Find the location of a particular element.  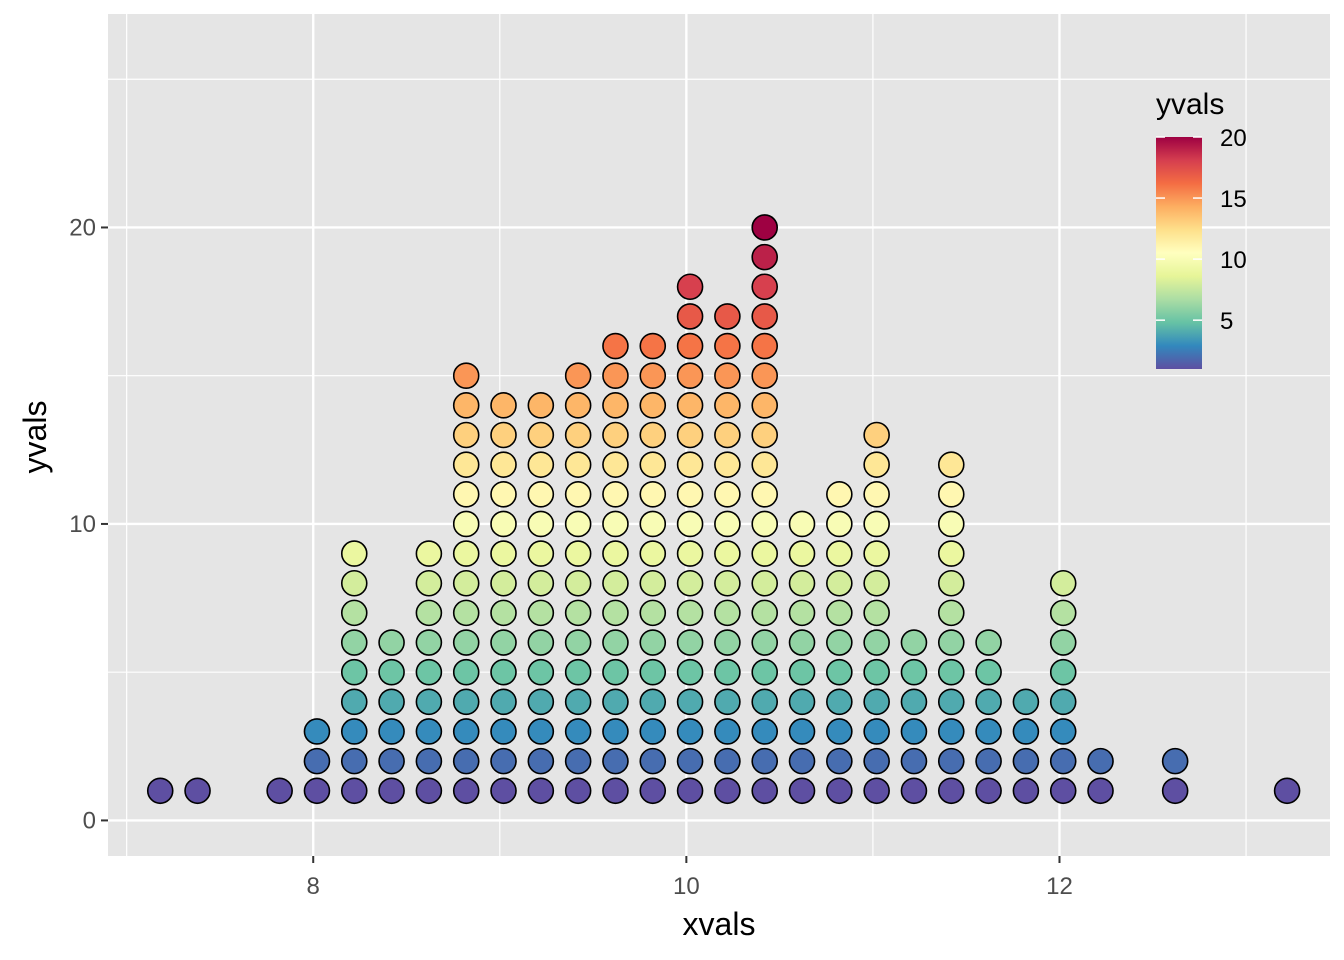

x-tick-label: 12 is located at coordinates (1059, 886).